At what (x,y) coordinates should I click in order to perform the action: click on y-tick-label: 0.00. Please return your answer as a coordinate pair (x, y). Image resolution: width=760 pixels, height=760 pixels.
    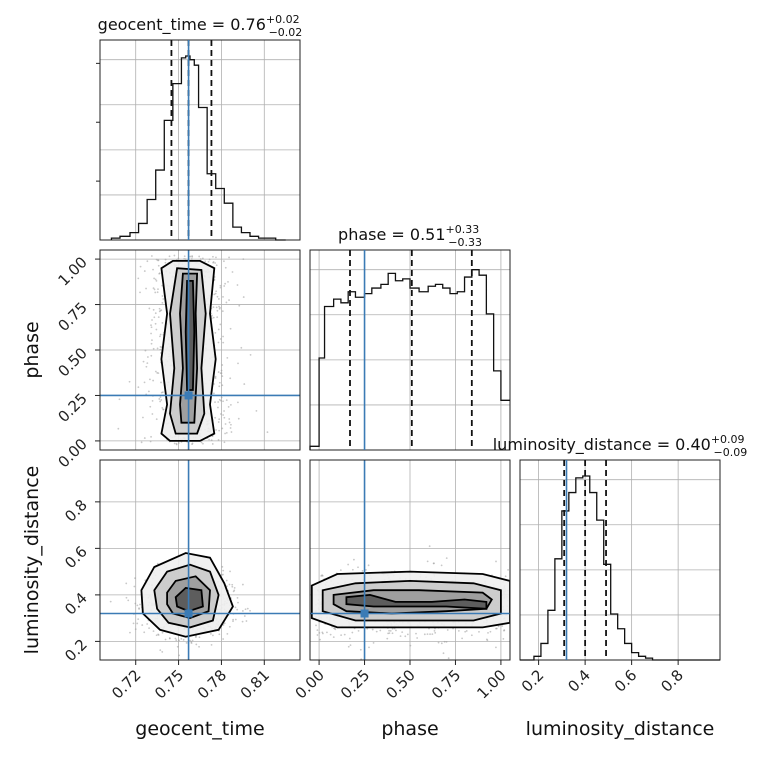
    Looking at the image, I should click on (72, 453).